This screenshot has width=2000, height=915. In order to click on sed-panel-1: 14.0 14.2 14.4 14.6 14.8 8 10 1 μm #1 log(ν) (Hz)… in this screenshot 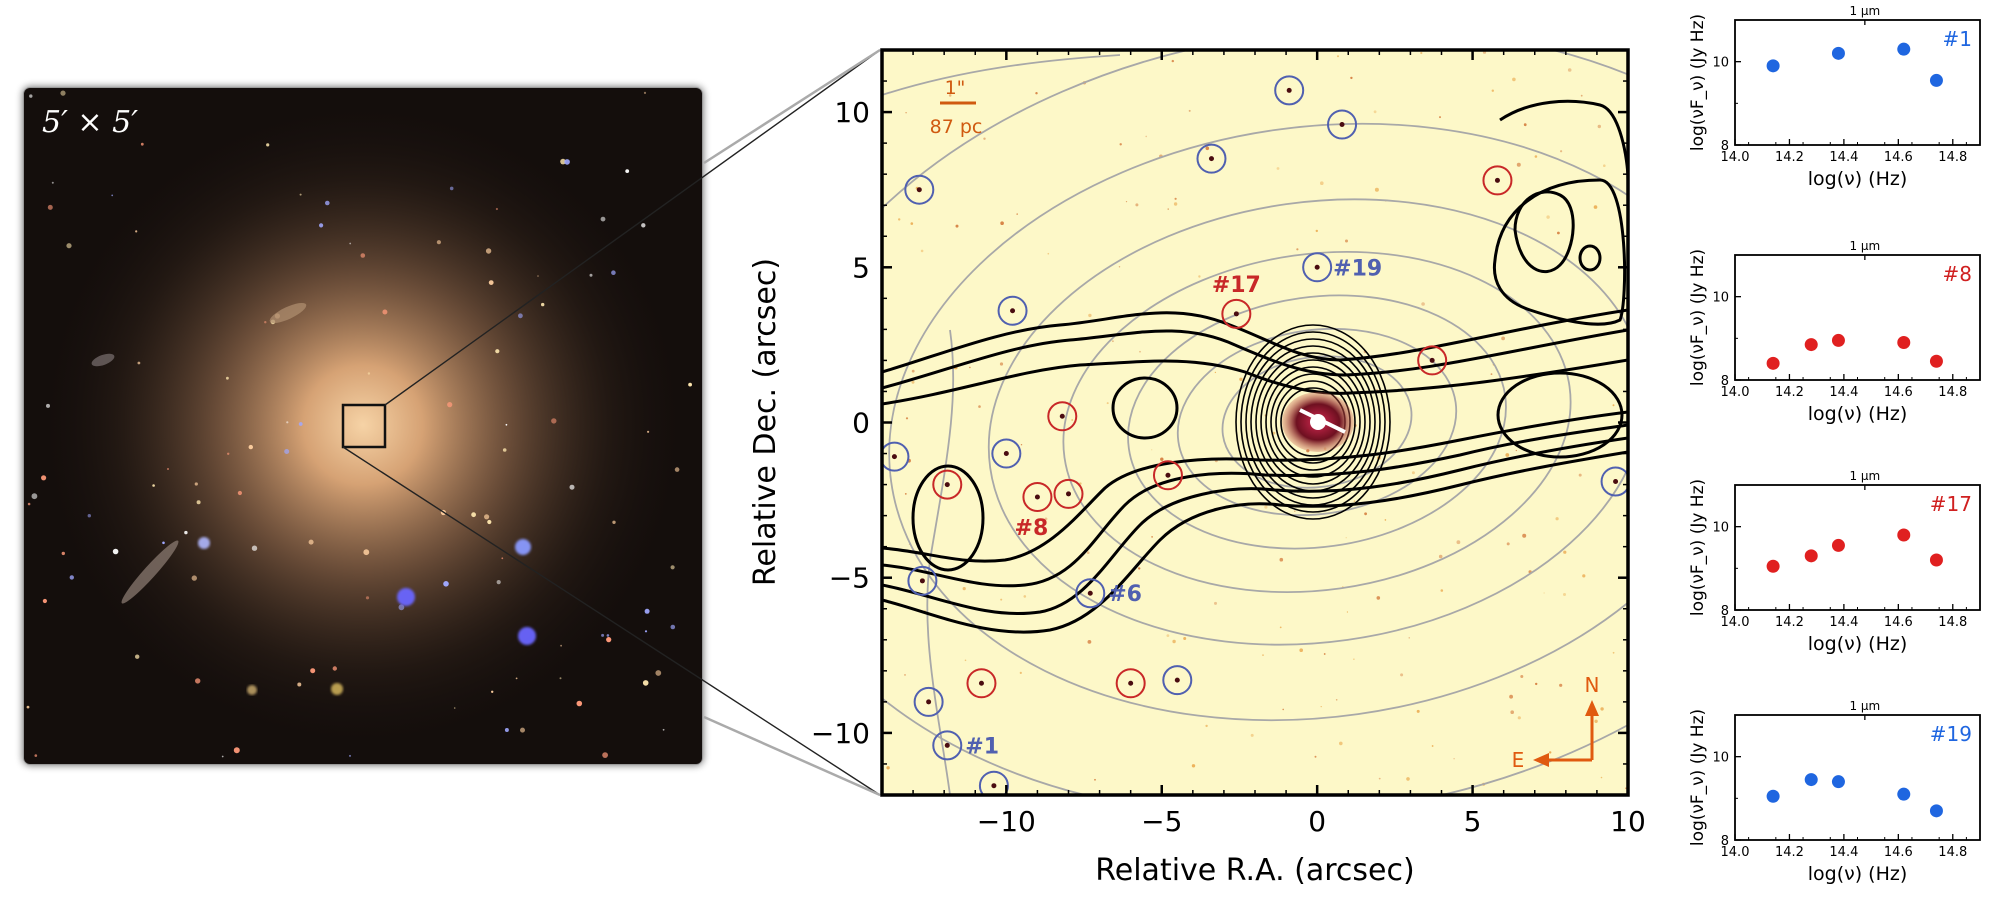, I will do `click(1834, 97)`.